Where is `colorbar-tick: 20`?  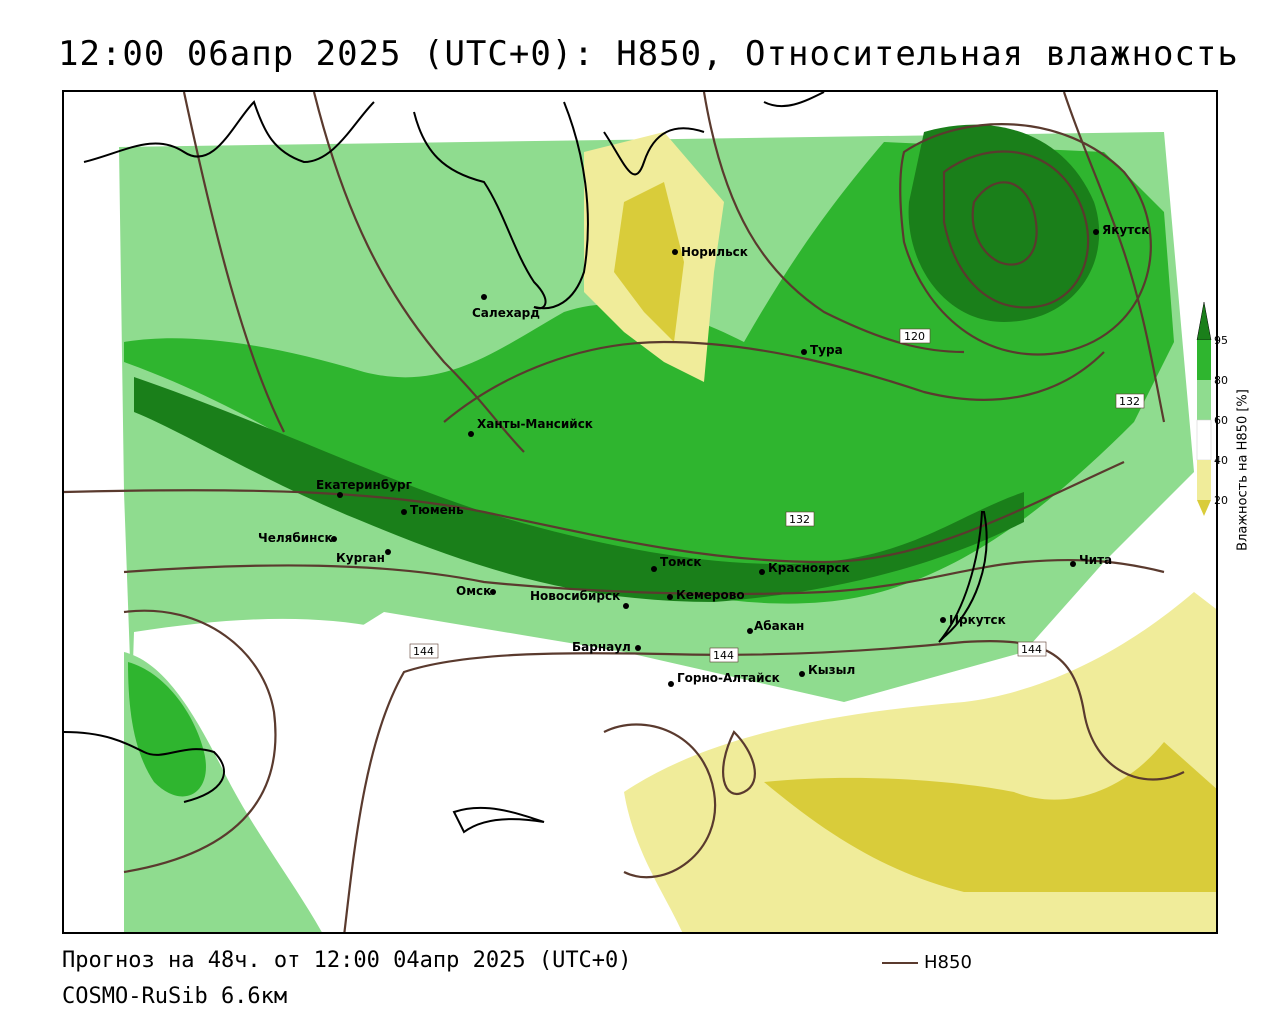
colorbar-tick: 20 is located at coordinates (1221, 500).